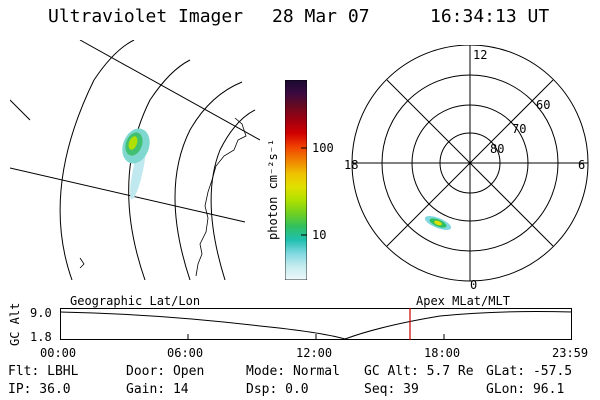 The image size is (600, 400). What do you see at coordinates (277, 389) in the screenshot?
I see `dsp-status: Dsp: 0.0` at bounding box center [277, 389].